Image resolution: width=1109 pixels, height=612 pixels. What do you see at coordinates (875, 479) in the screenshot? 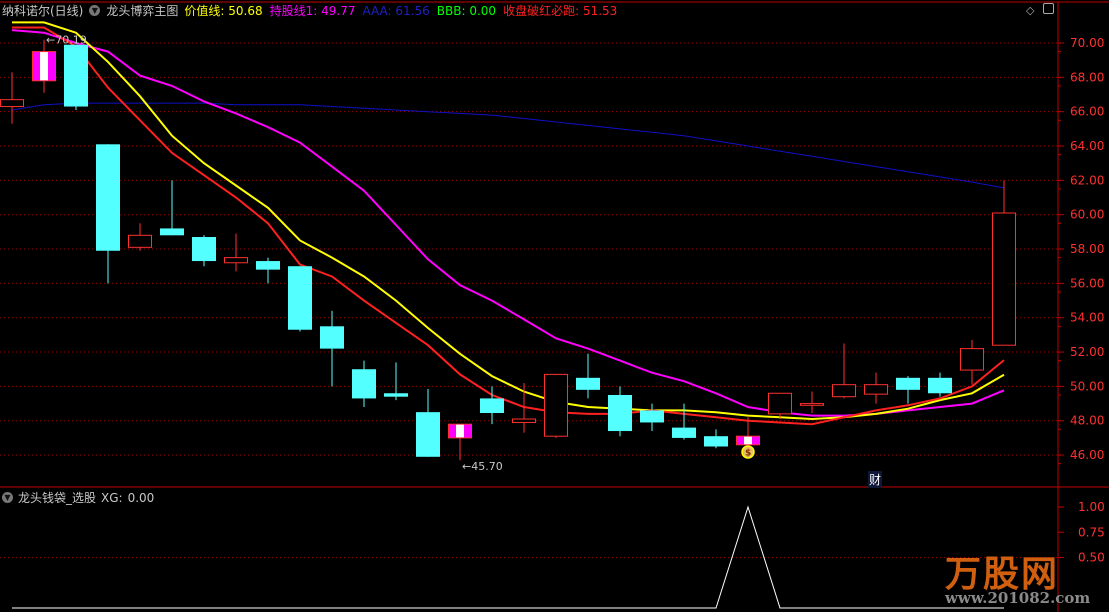
I see `finance-marker: 财` at bounding box center [875, 479].